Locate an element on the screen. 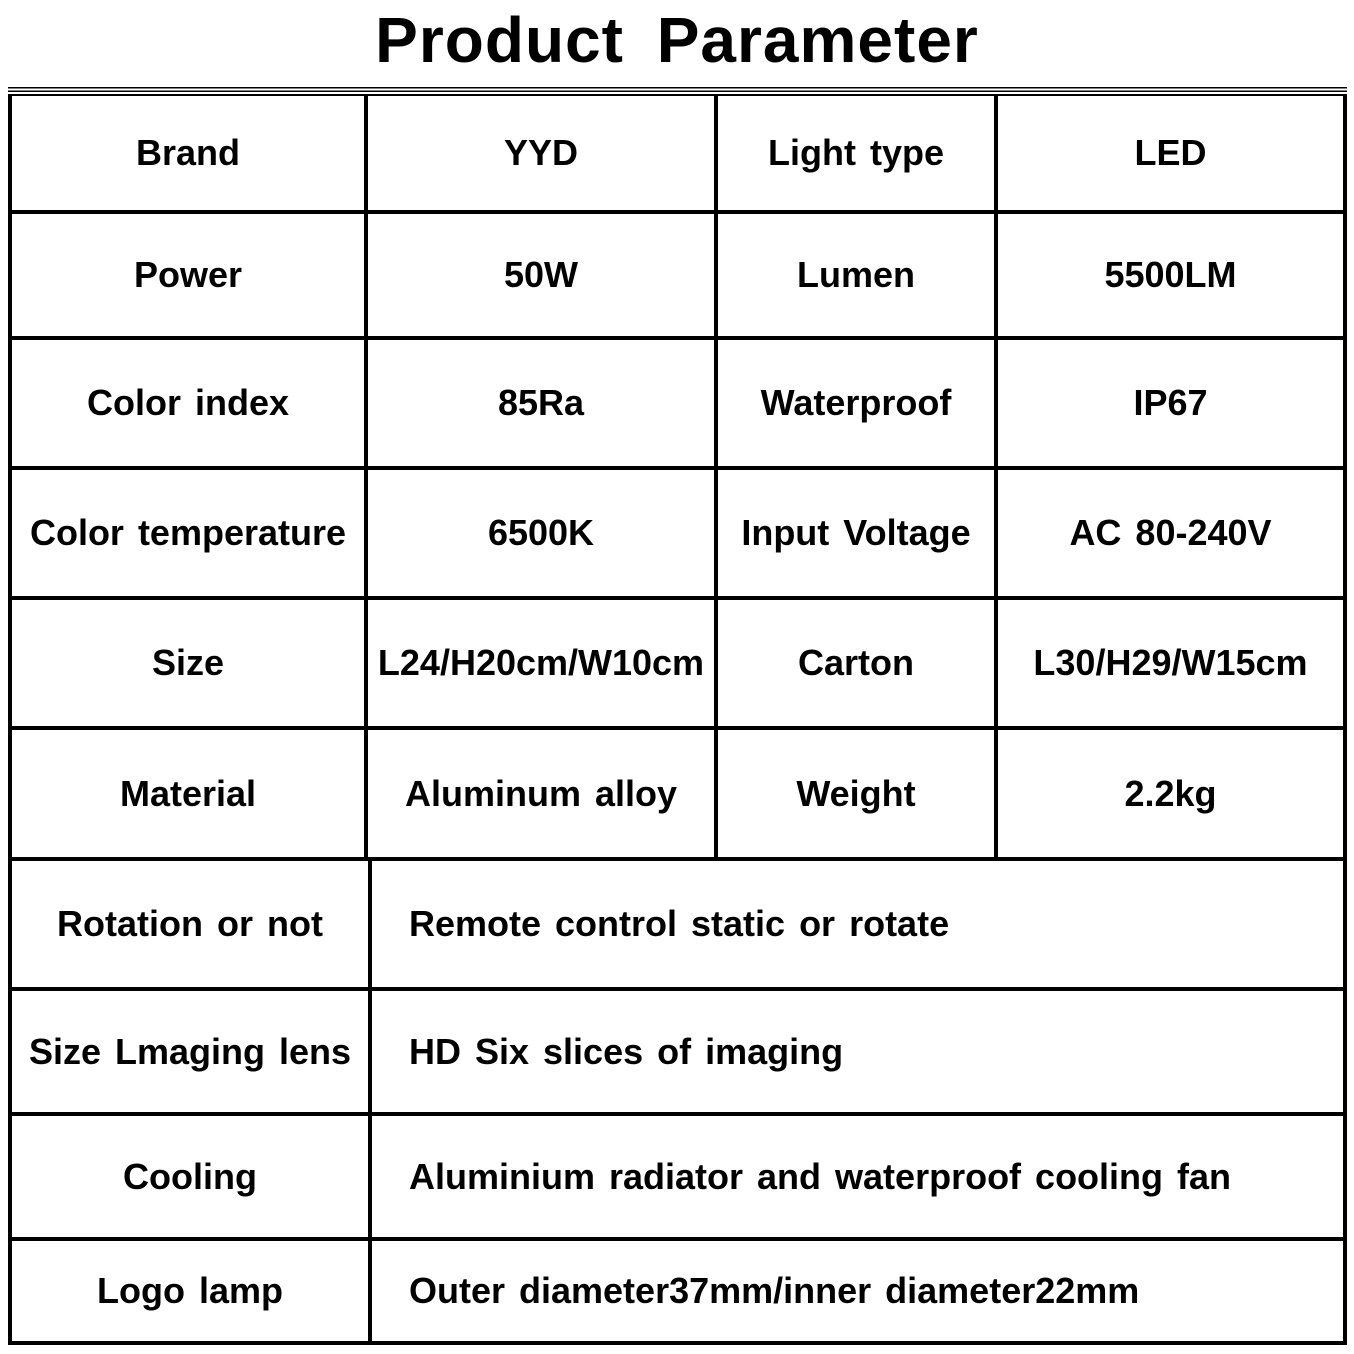 Image resolution: width=1354 pixels, height=1354 pixels. spec-label-size: Size is located at coordinates (188, 663).